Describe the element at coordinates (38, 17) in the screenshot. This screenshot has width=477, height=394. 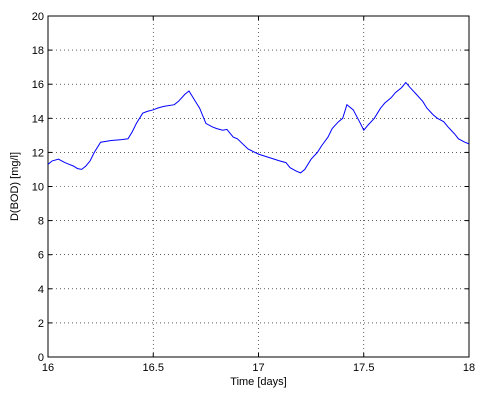
I see `y-tick-label: 20` at that location.